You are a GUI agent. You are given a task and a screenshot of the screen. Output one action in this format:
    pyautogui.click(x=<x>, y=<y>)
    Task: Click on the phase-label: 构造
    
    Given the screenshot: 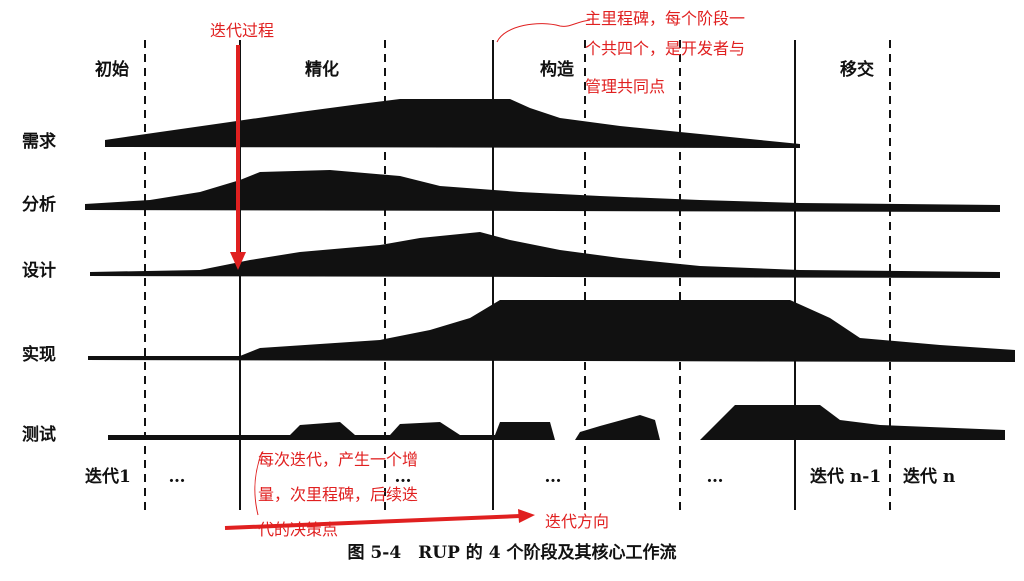 What is the action you would take?
    pyautogui.click(x=557, y=69)
    